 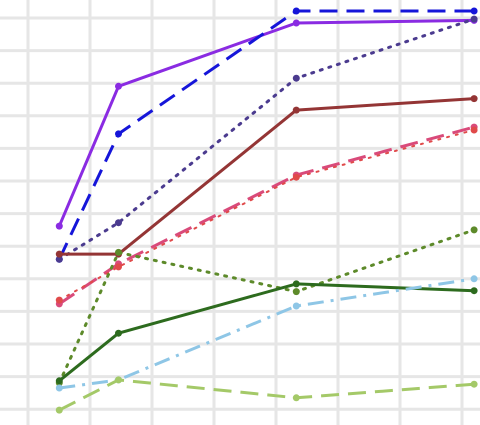 I want to click on series-line, so click(x=266, y=395).